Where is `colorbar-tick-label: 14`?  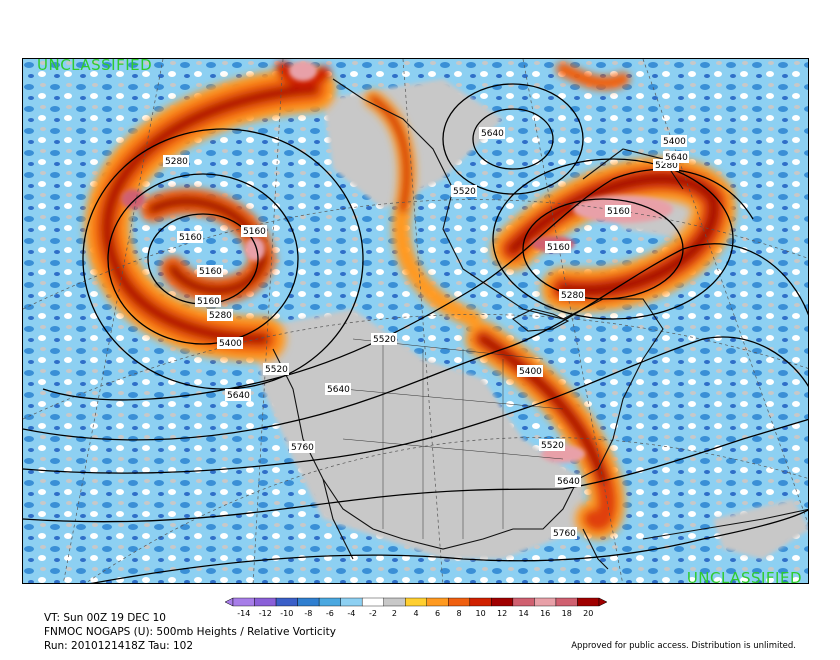
colorbar-tick-label: 14 is located at coordinates (524, 613).